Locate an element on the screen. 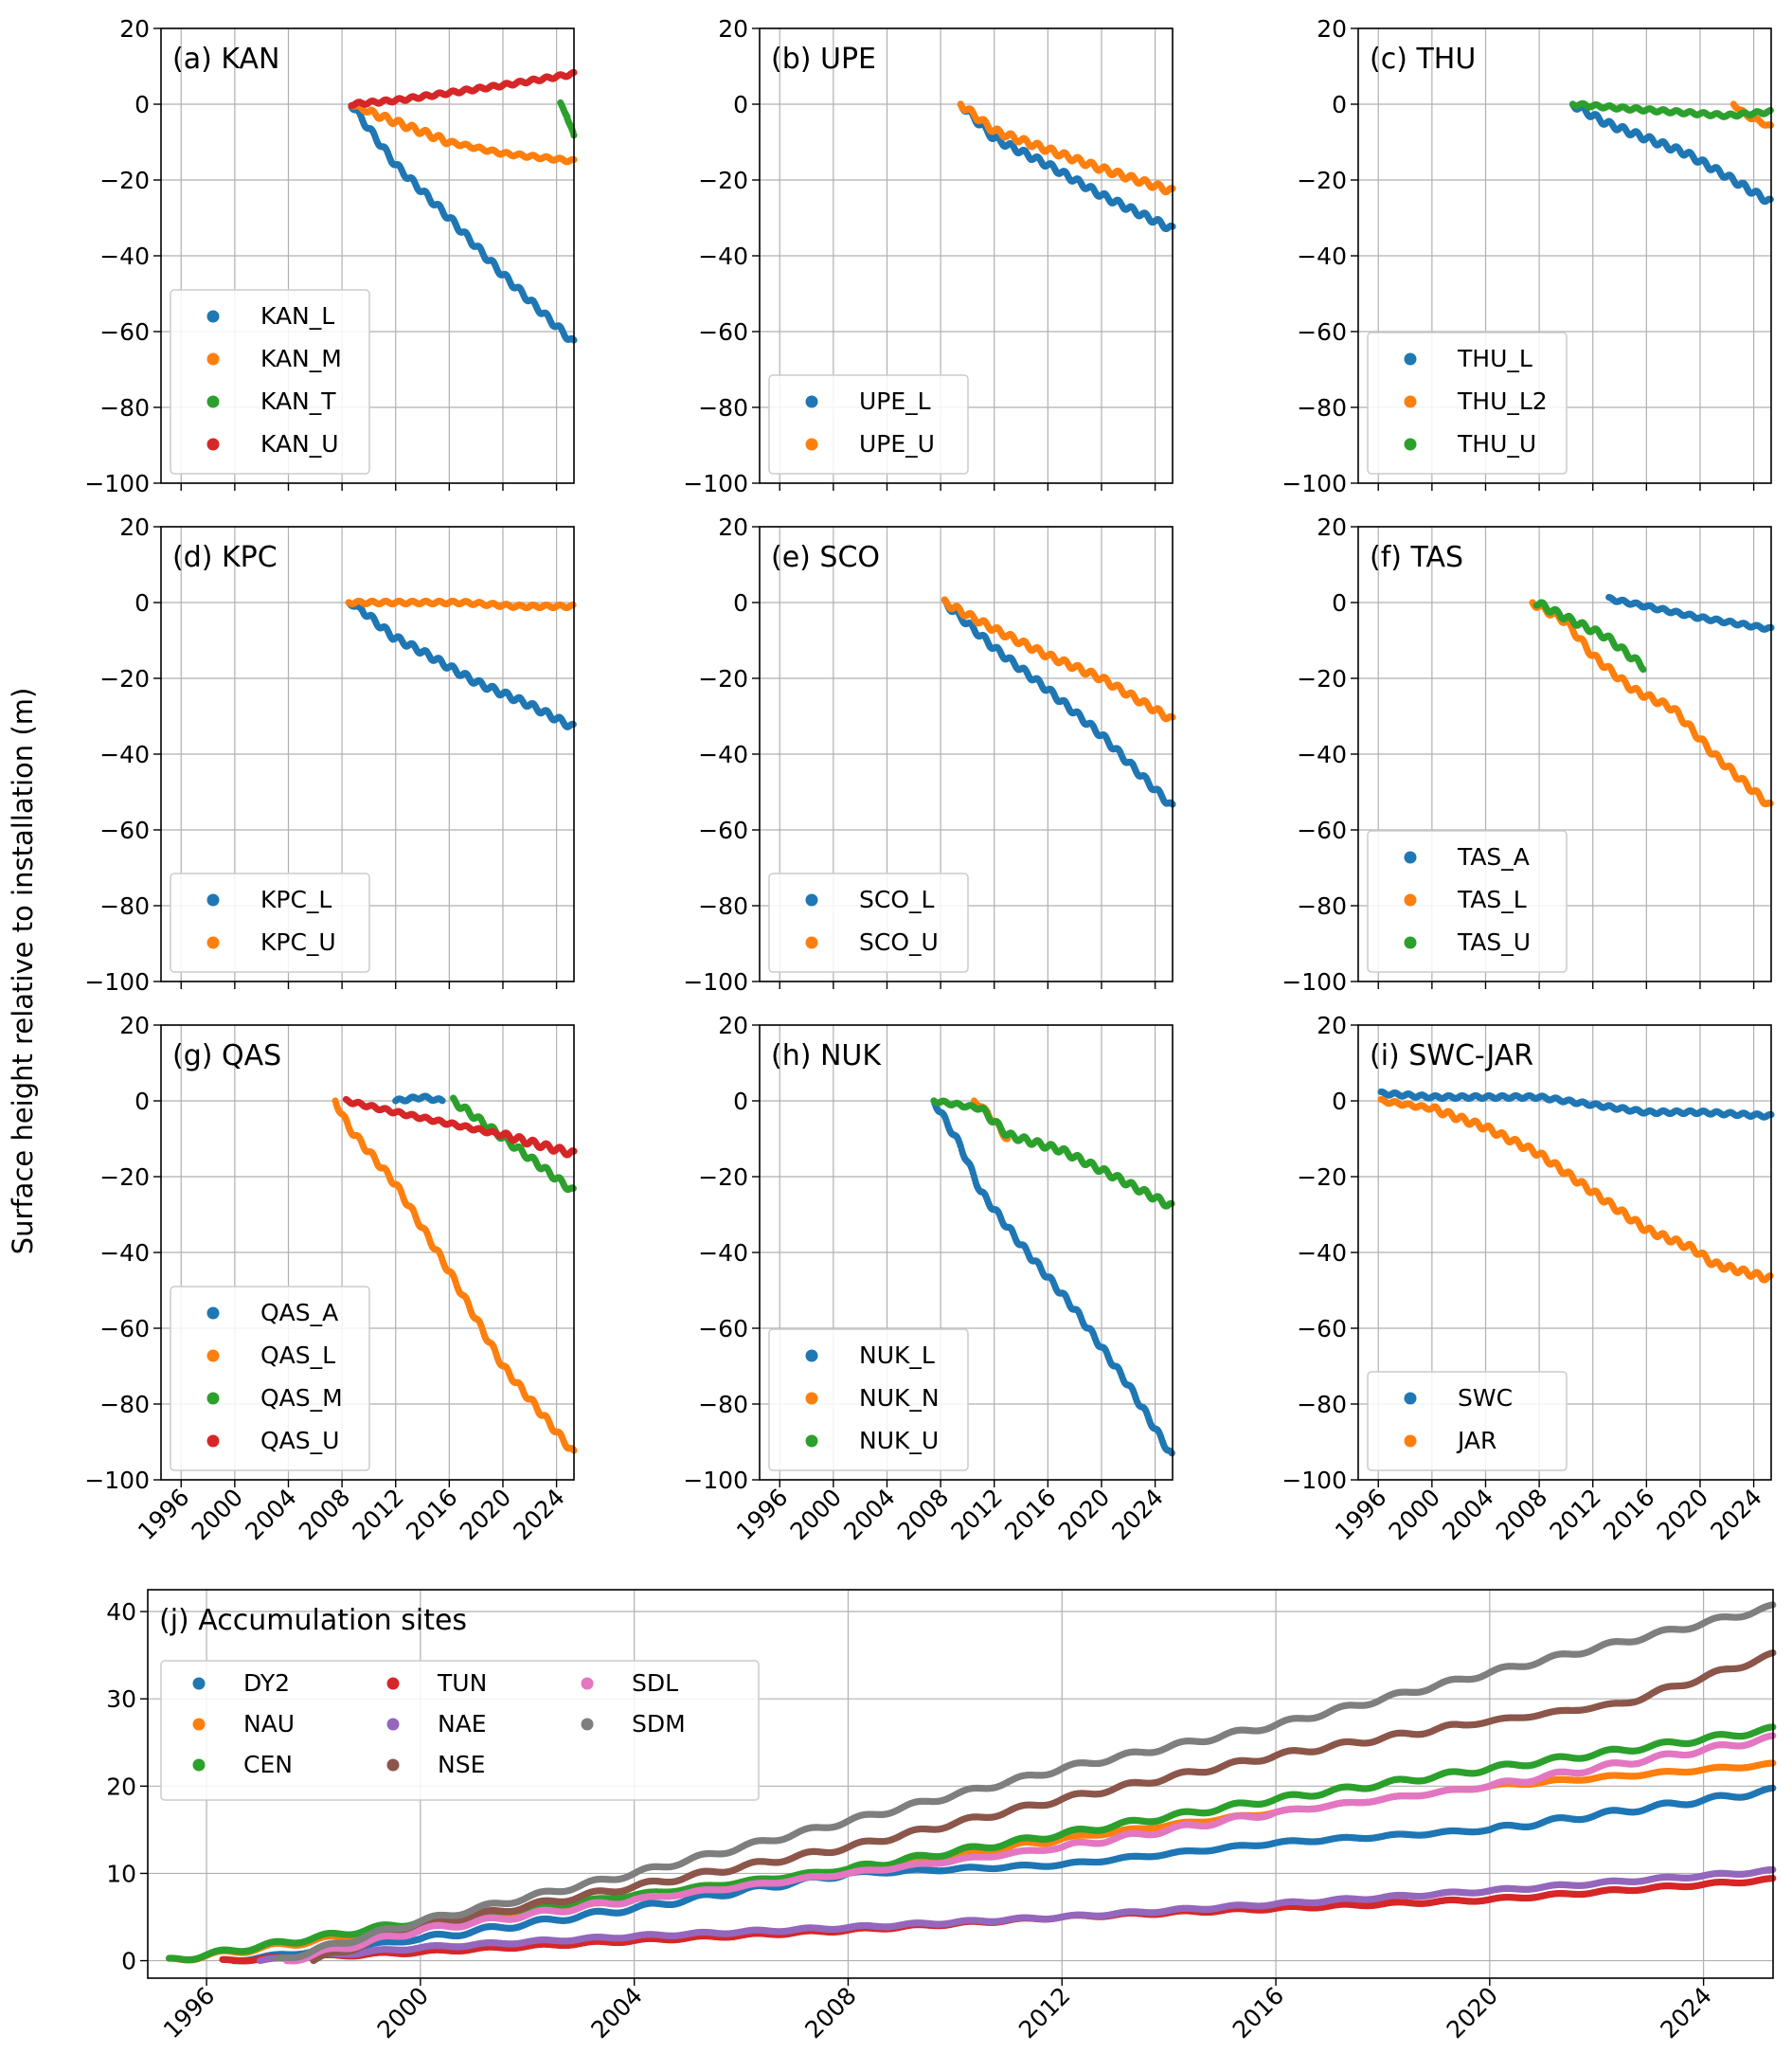  legend-label: SCO_U is located at coordinates (899, 942).